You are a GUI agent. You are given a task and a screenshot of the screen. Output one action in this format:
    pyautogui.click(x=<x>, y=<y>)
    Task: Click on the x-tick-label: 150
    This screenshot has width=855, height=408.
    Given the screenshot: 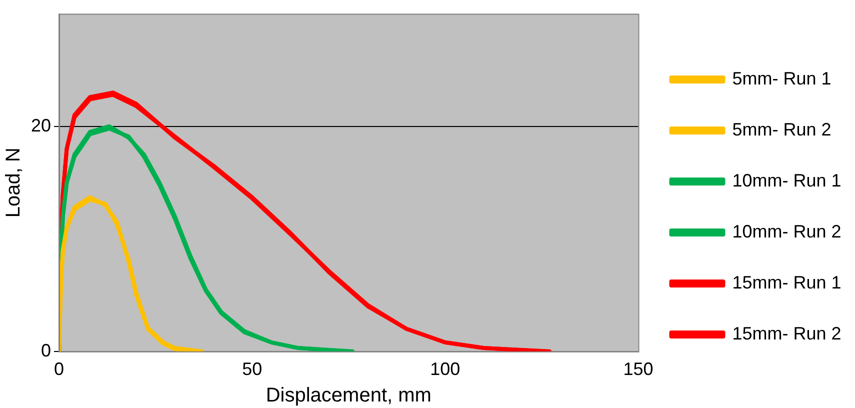 What is the action you would take?
    pyautogui.click(x=638, y=369)
    